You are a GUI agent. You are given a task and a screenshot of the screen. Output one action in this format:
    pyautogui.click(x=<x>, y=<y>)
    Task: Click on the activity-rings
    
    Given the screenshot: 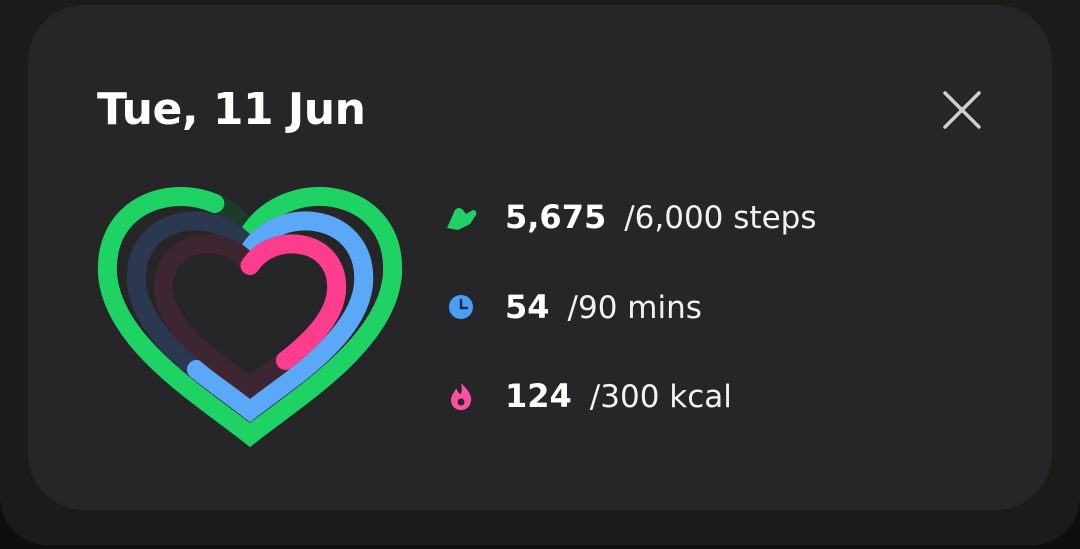 What is the action you would take?
    pyautogui.click(x=250, y=317)
    